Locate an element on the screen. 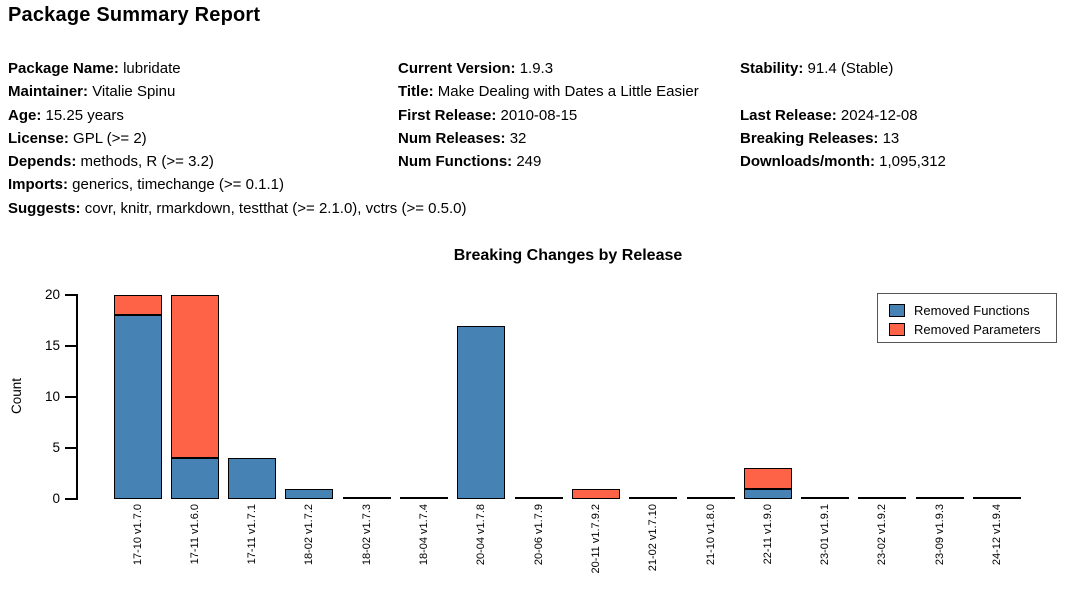 The height and width of the screenshot is (602, 1069). legend-item-removed-parameters: Removed Parameters is located at coordinates (967, 329).